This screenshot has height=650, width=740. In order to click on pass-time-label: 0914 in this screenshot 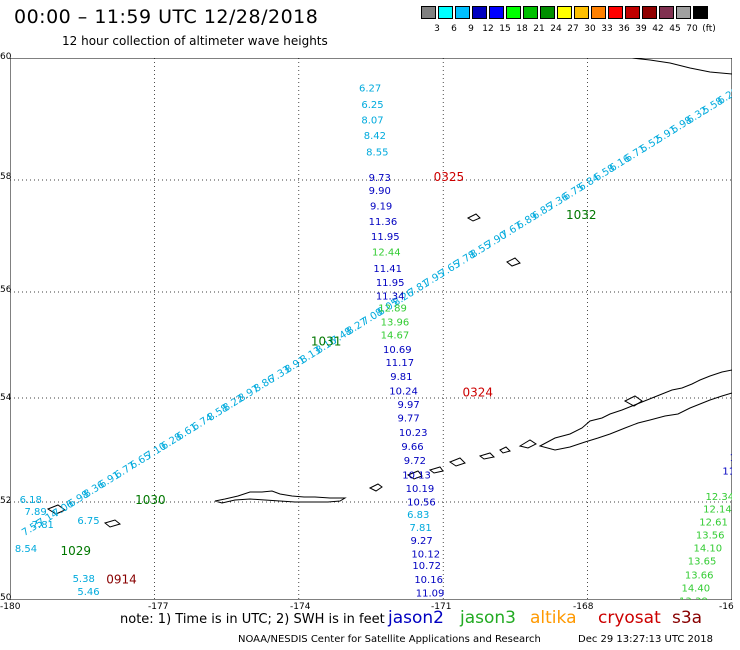, I will do `click(121, 579)`.